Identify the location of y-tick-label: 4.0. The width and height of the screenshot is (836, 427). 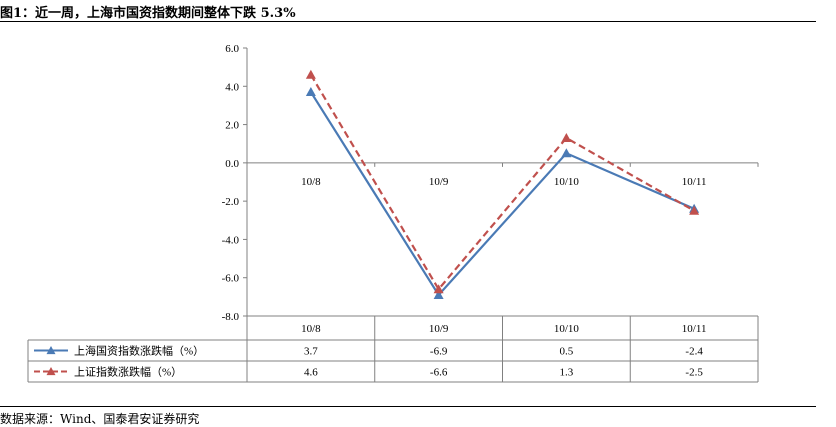
(232, 87).